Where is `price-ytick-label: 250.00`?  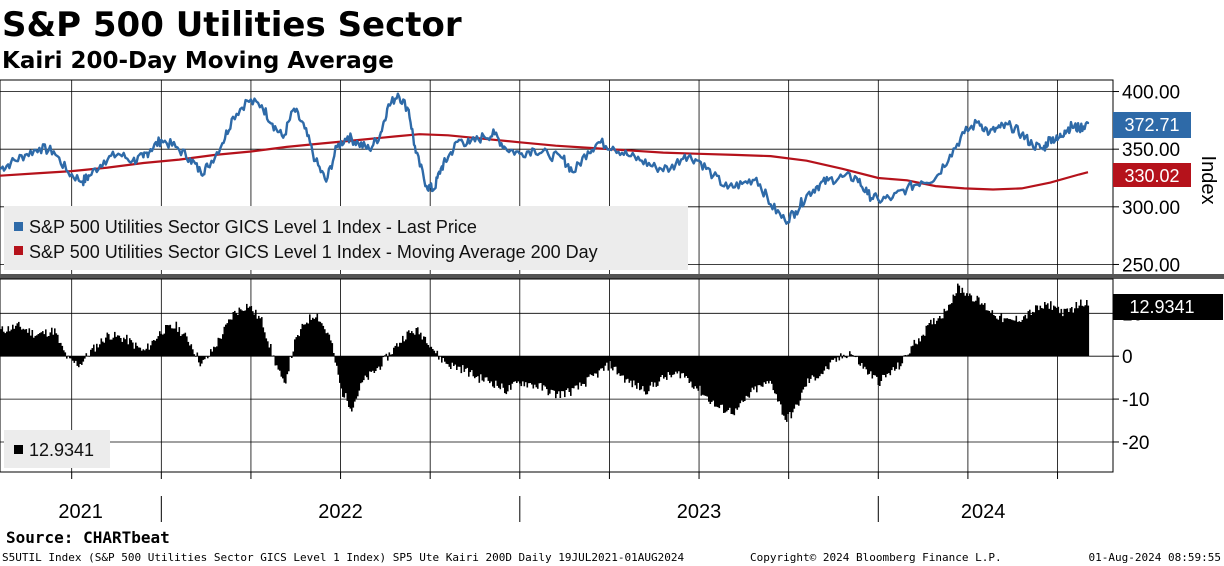 price-ytick-label: 250.00 is located at coordinates (1151, 265).